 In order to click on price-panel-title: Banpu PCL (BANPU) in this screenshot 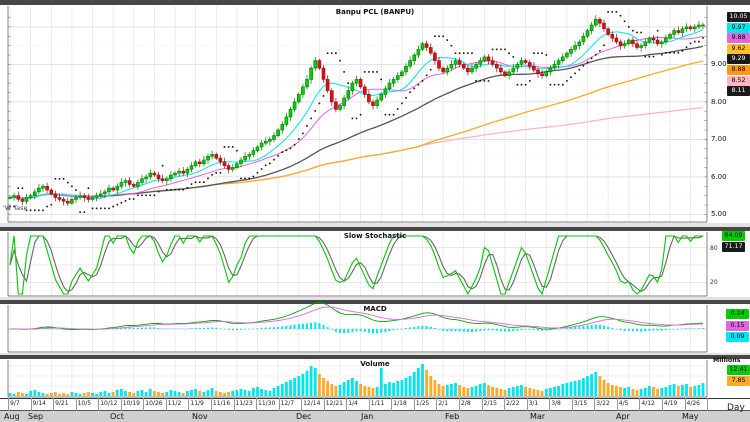, I will do `click(375, 12)`.